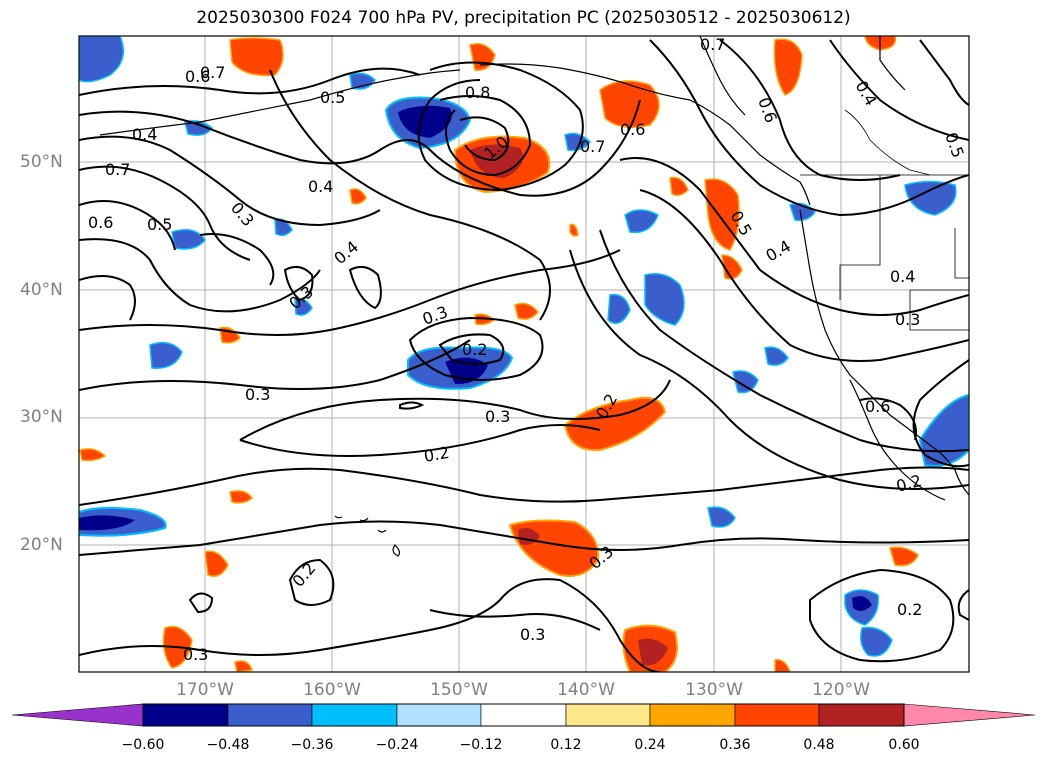 This screenshot has height=765, width=1047. Describe the element at coordinates (397, 745) in the screenshot. I see `colorbar-tick: −0.24` at that location.